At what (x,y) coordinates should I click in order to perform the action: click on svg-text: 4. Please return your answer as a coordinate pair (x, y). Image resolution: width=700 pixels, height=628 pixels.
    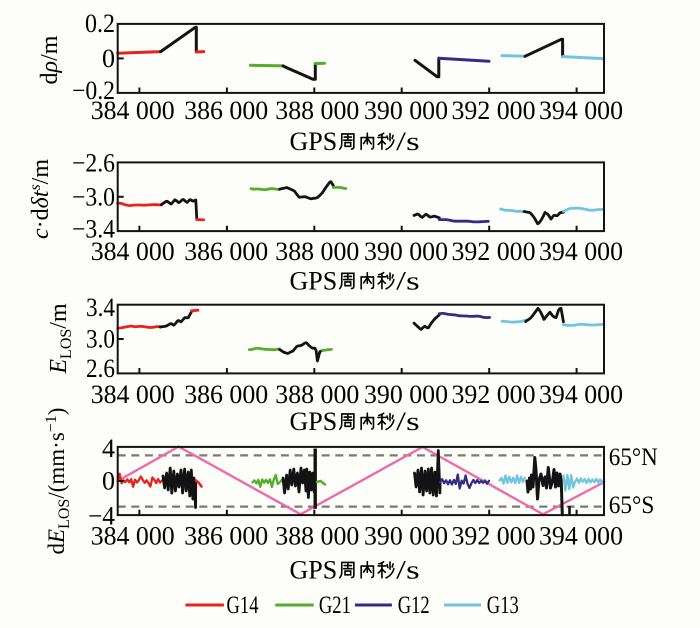
    Looking at the image, I should click on (108, 448).